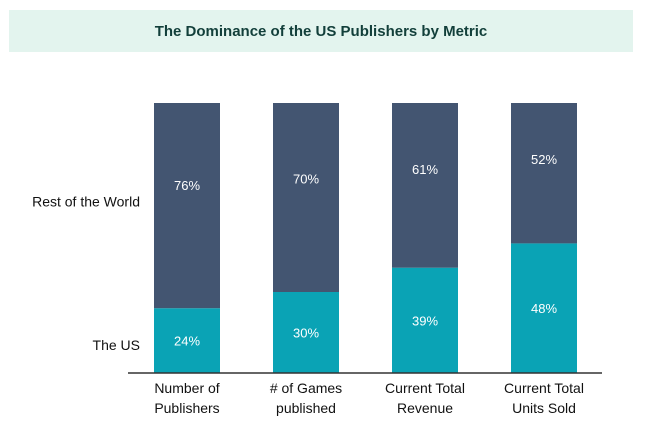  Describe the element at coordinates (425, 388) in the screenshot. I see `category-label-3-line-1: Current Total` at that location.